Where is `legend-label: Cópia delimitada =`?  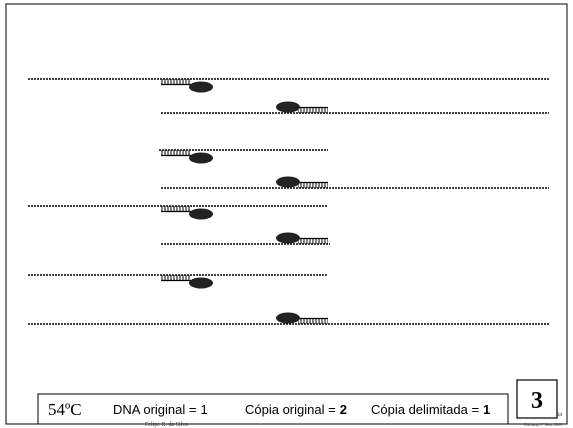 legend-label: Cópia delimitada = is located at coordinates (425, 409).